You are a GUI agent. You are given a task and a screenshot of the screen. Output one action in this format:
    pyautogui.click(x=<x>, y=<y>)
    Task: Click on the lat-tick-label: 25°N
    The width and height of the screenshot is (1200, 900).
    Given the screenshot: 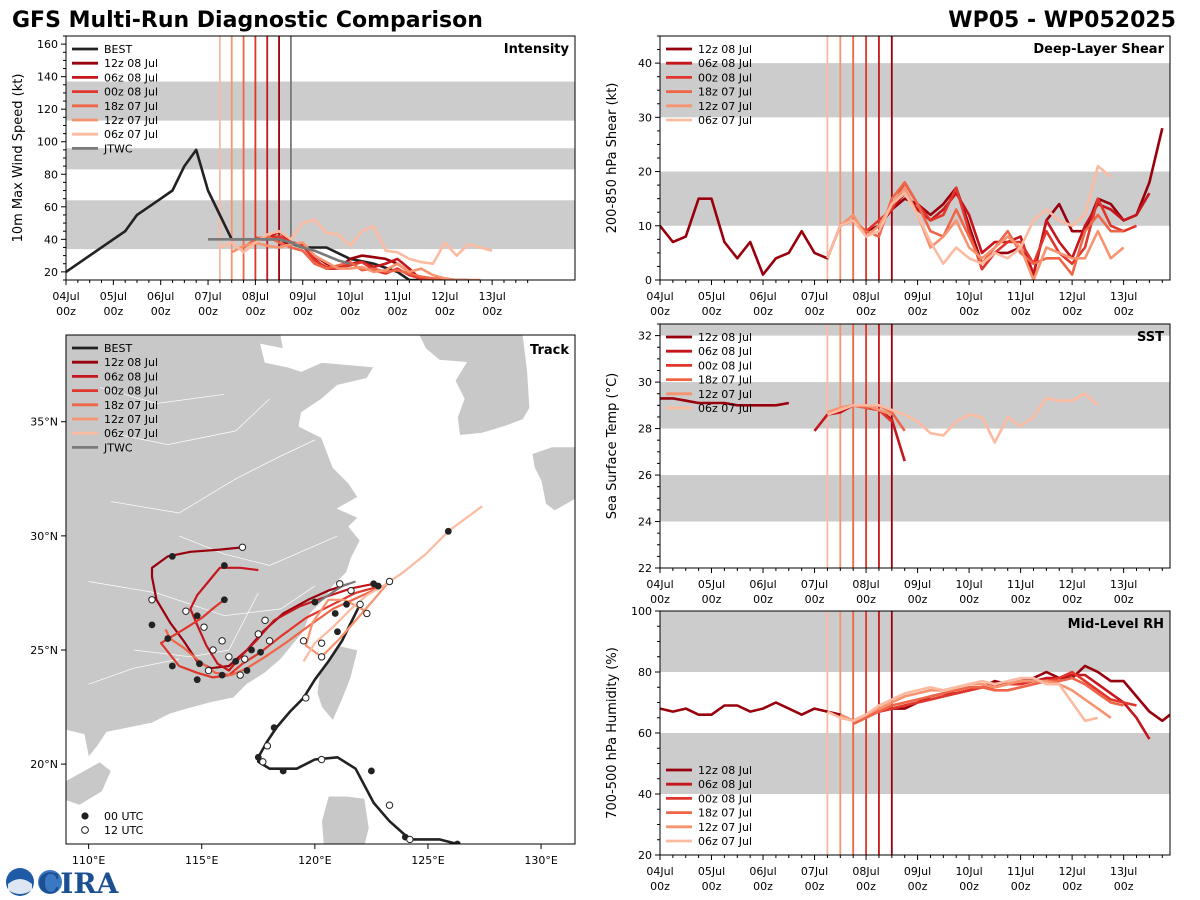 What is the action you would take?
    pyautogui.click(x=44, y=650)
    